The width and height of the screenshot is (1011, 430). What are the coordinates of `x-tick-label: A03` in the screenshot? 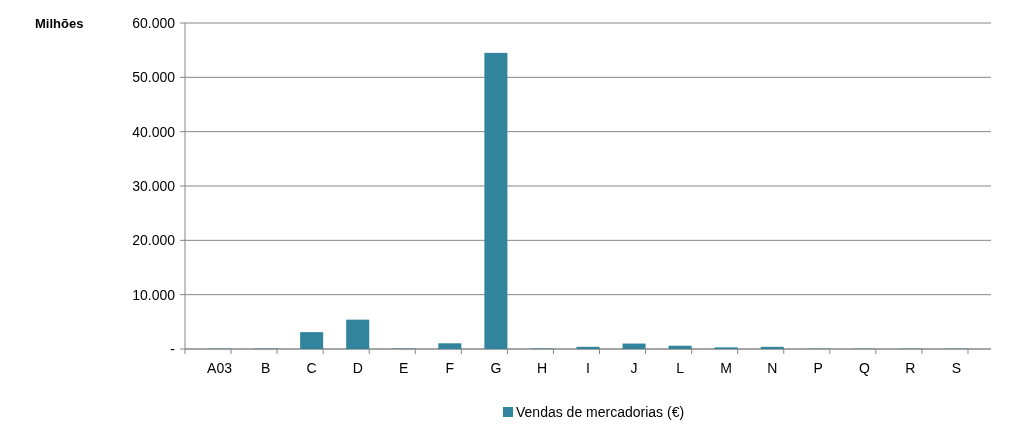 It's located at (220, 368).